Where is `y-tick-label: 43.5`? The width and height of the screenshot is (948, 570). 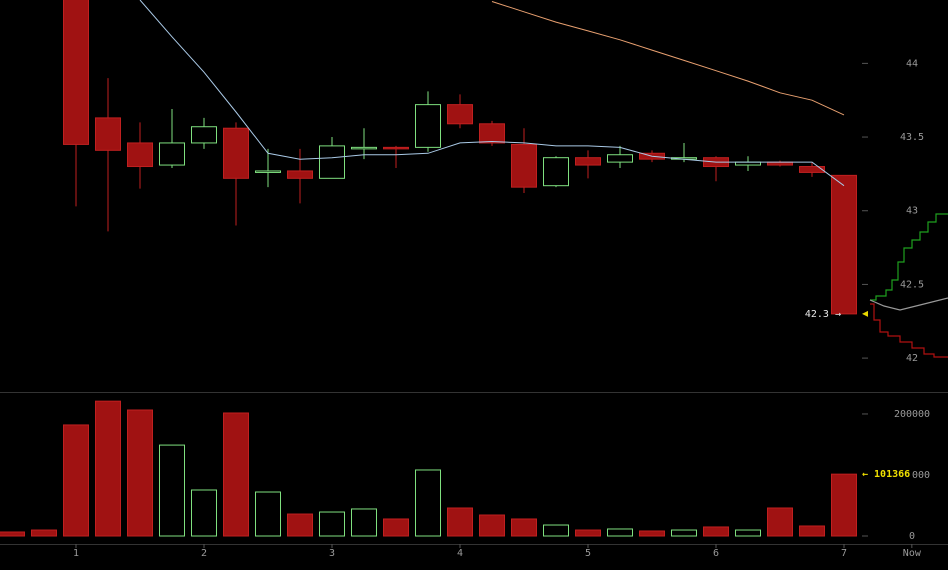
y-tick-label: 43.5 is located at coordinates (912, 137).